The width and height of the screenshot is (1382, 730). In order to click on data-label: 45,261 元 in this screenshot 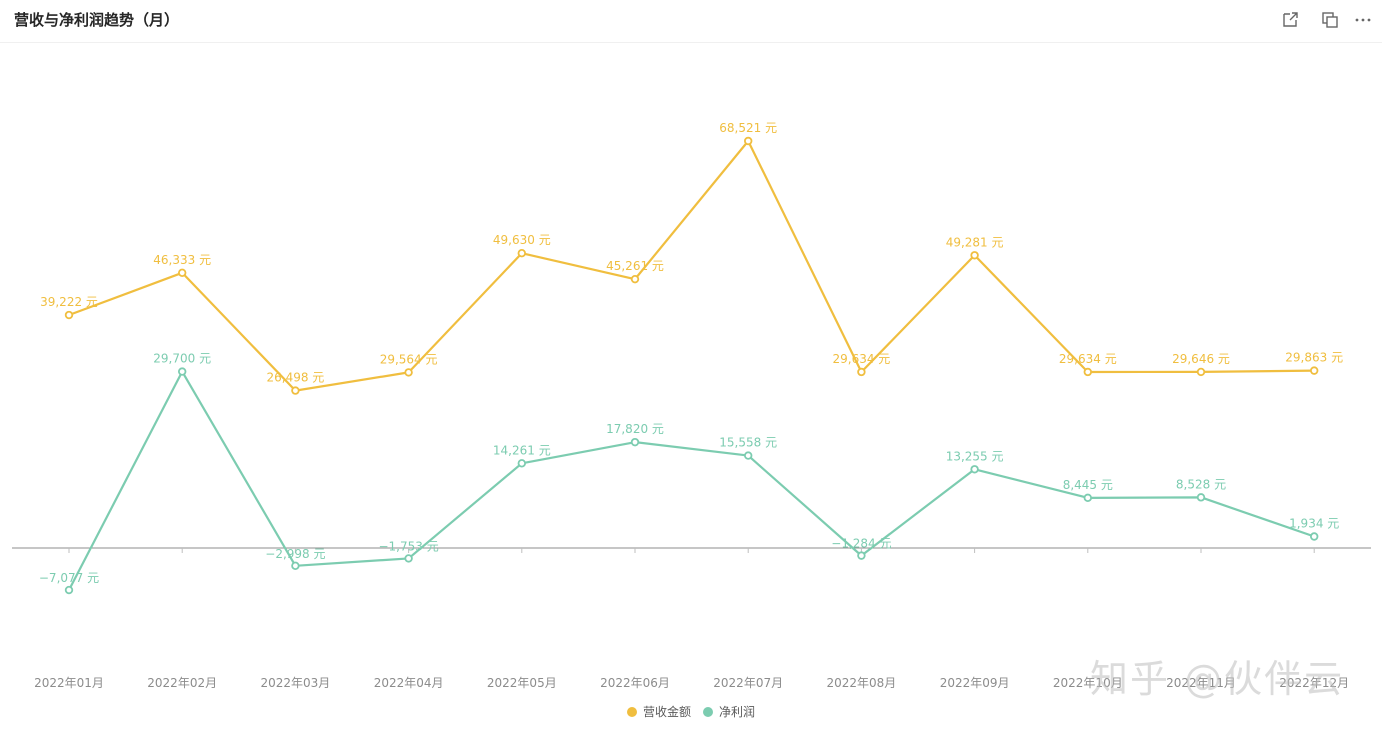, I will do `click(635, 266)`.